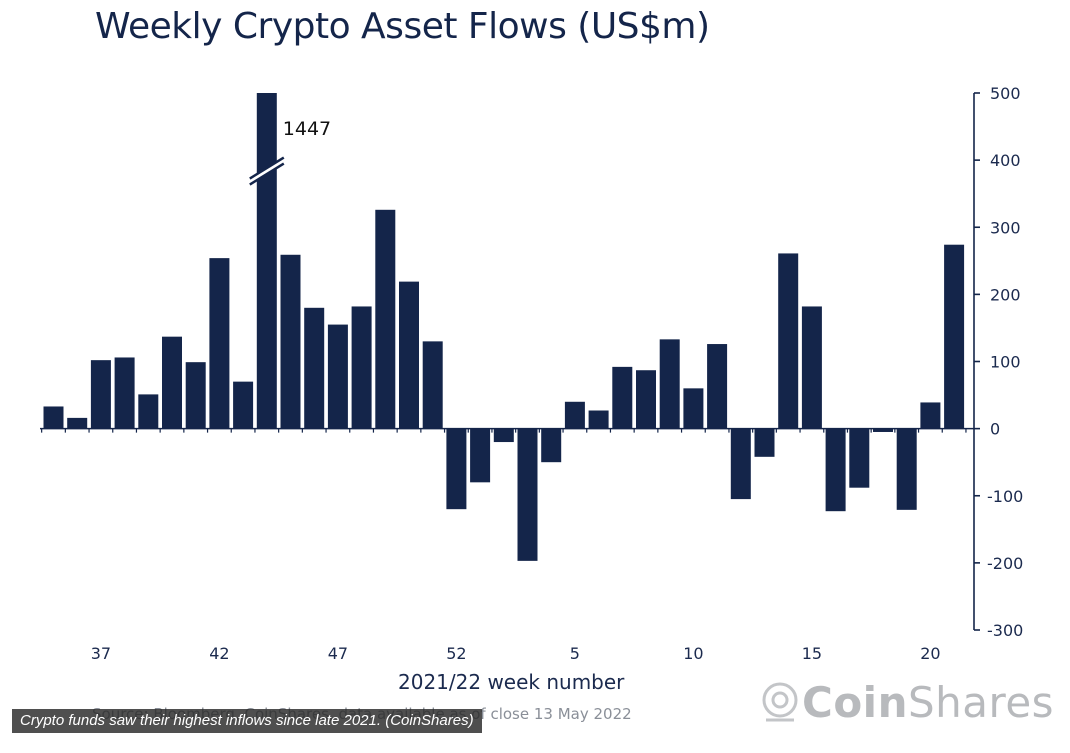 The height and width of the screenshot is (753, 1070). I want to click on coinshares-logo-icon, so click(780, 701).